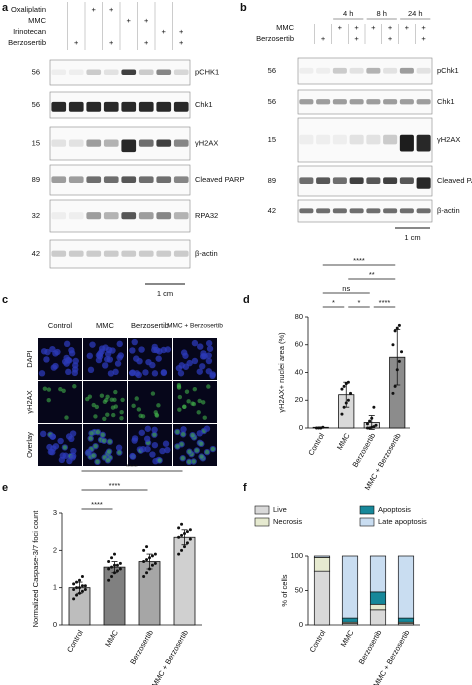 This screenshot has width=472, height=685. What do you see at coordinates (181, 42) in the screenshot?
I see `treatment-sign: +` at bounding box center [181, 42].